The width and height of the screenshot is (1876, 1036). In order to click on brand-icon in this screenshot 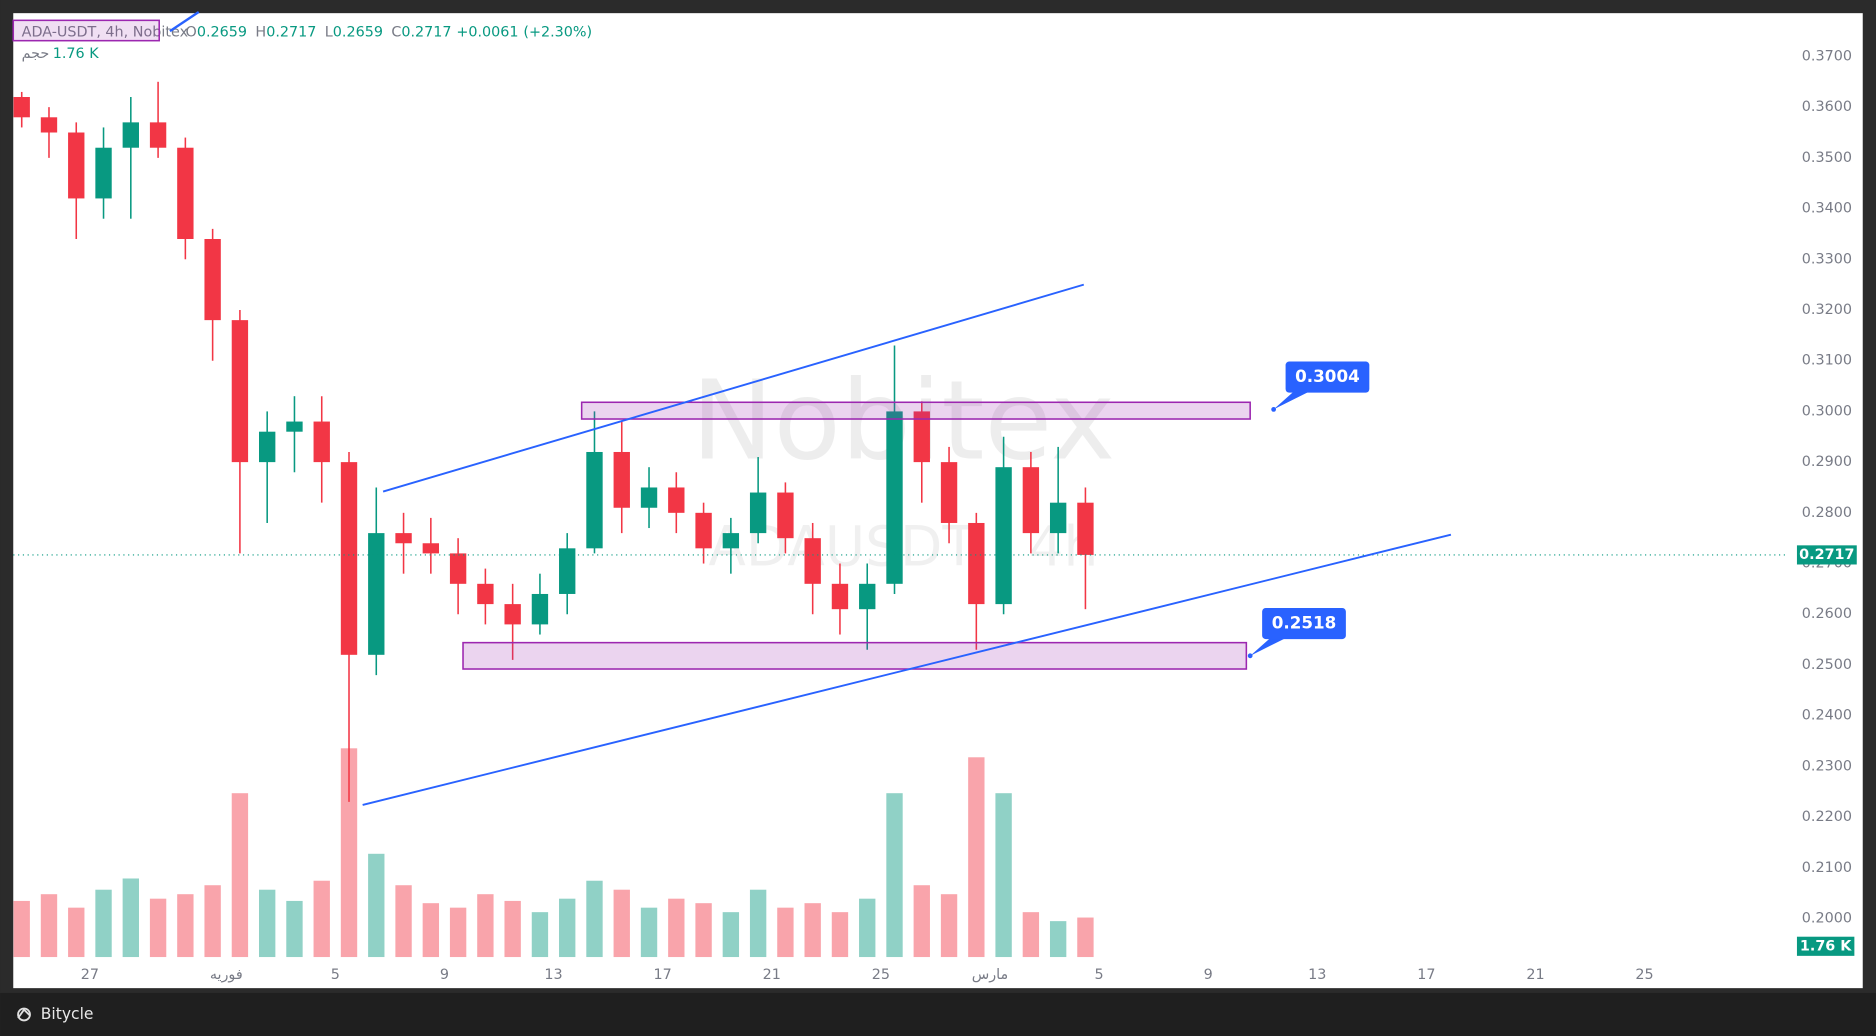, I will do `click(24, 1014)`.